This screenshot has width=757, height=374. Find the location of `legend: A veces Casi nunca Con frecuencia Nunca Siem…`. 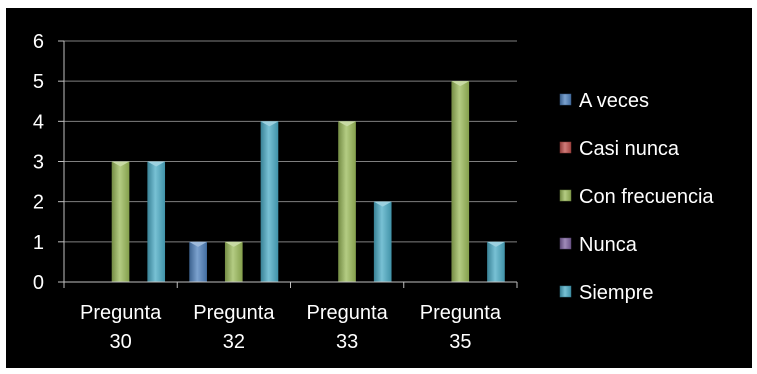

legend: A veces Casi nunca Con frecuencia Nunca Siem… is located at coordinates (636, 197).